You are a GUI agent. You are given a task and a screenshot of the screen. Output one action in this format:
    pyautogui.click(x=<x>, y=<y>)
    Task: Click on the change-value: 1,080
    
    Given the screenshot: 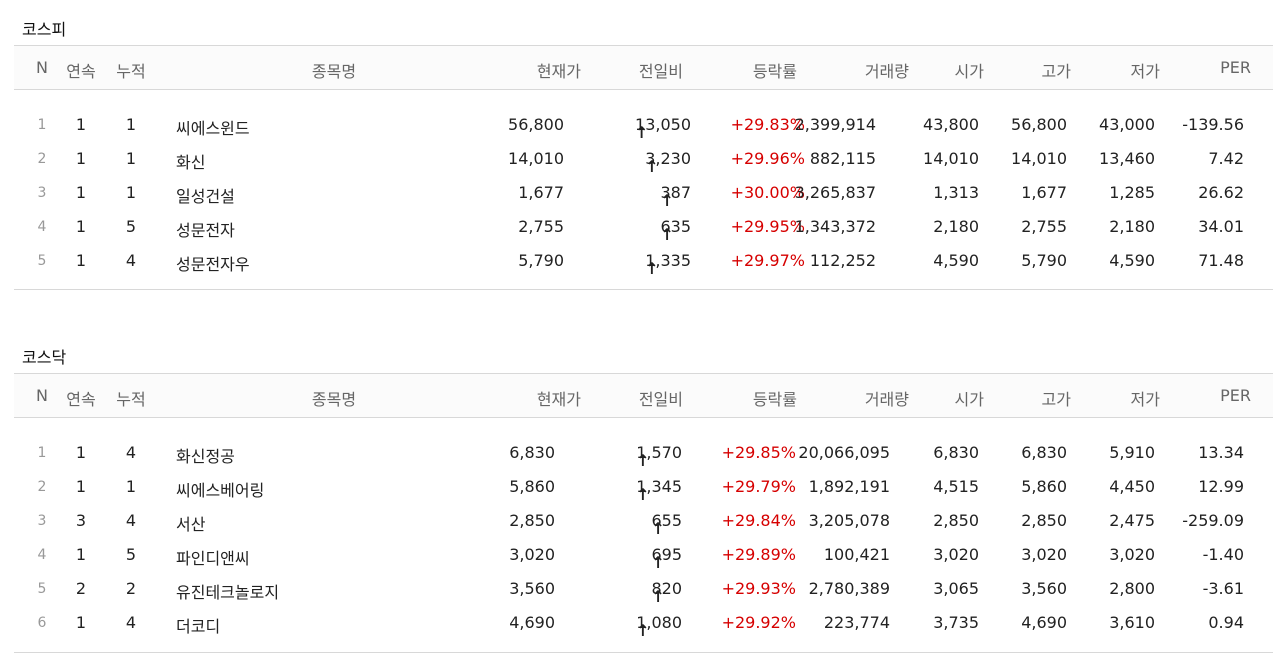 What is the action you would take?
    pyautogui.click(x=659, y=622)
    